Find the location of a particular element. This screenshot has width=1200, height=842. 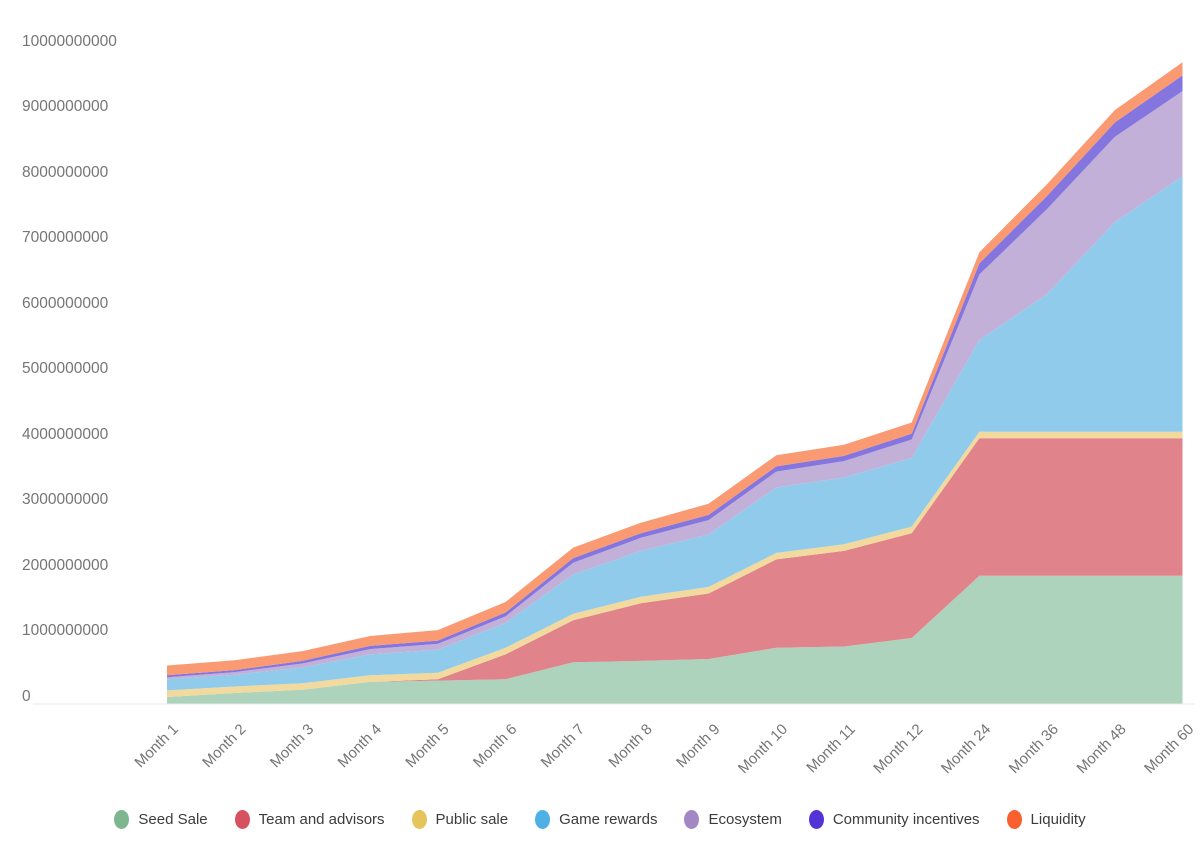

y-tick-label: 6000000000 is located at coordinates (65, 303).